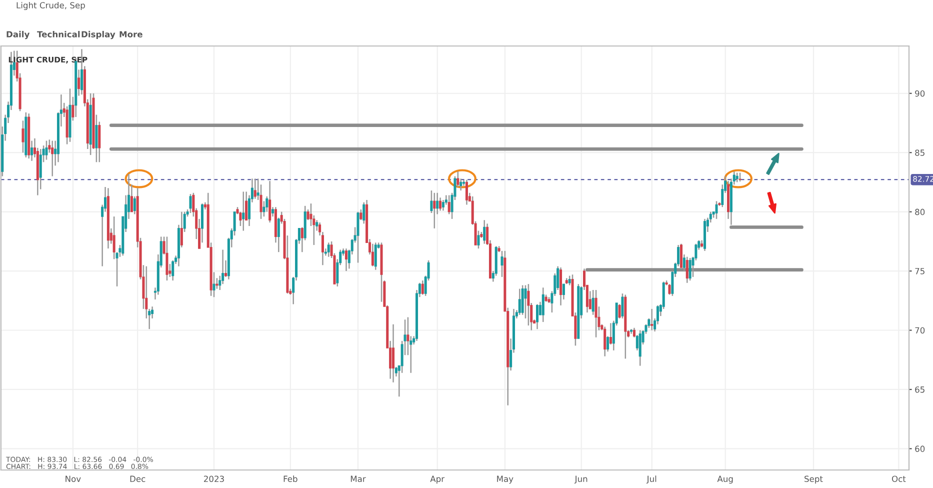 This screenshot has width=933, height=488. Describe the element at coordinates (813, 480) in the screenshot. I see `x-tick-label: Sept` at that location.